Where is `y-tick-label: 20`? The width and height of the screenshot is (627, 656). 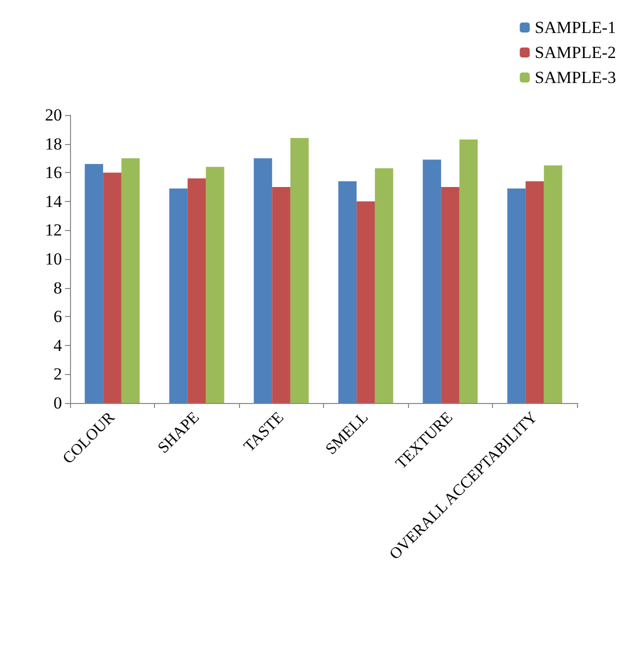
y-tick-label: 20 is located at coordinates (53, 115).